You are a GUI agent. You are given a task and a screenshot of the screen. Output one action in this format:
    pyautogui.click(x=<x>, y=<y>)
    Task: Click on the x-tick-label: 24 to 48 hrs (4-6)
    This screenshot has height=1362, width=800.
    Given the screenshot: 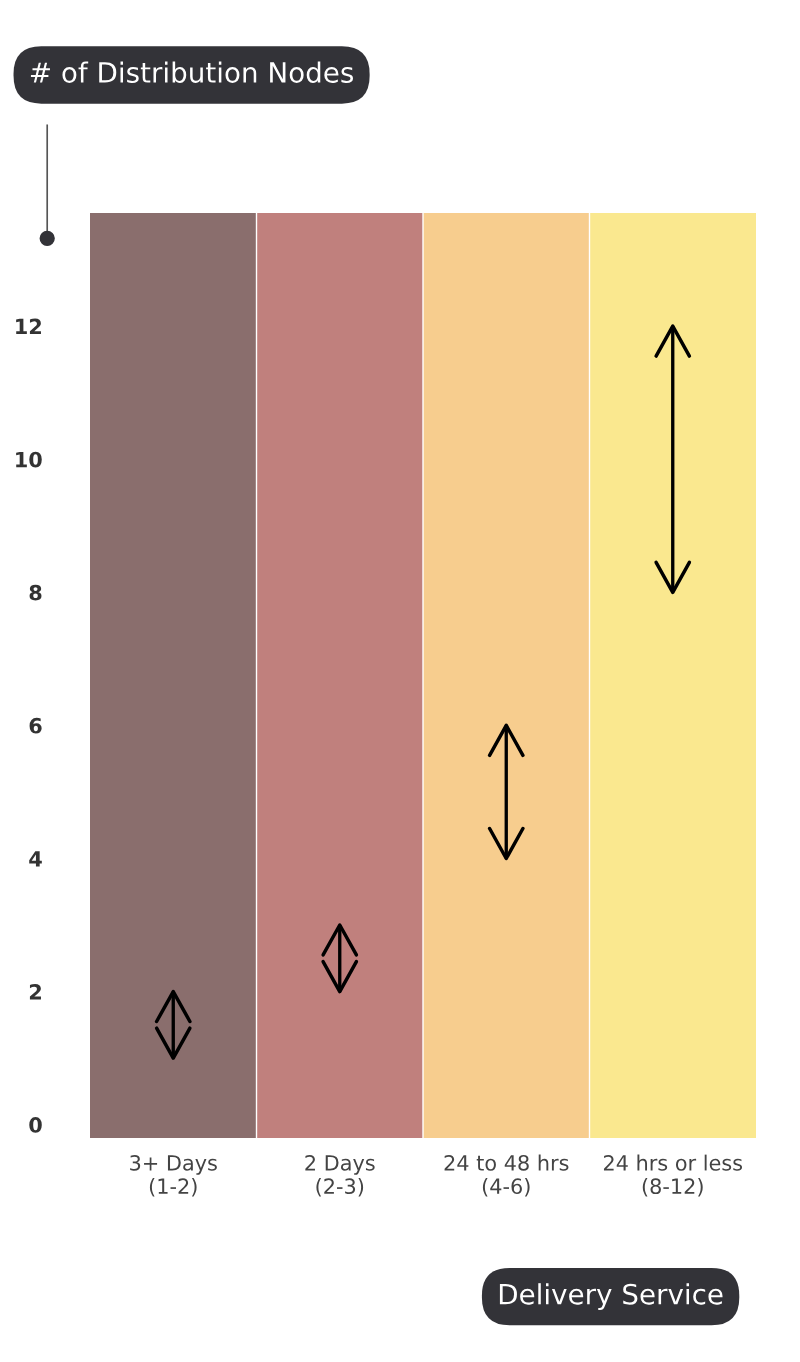 What is the action you would take?
    pyautogui.click(x=506, y=1175)
    